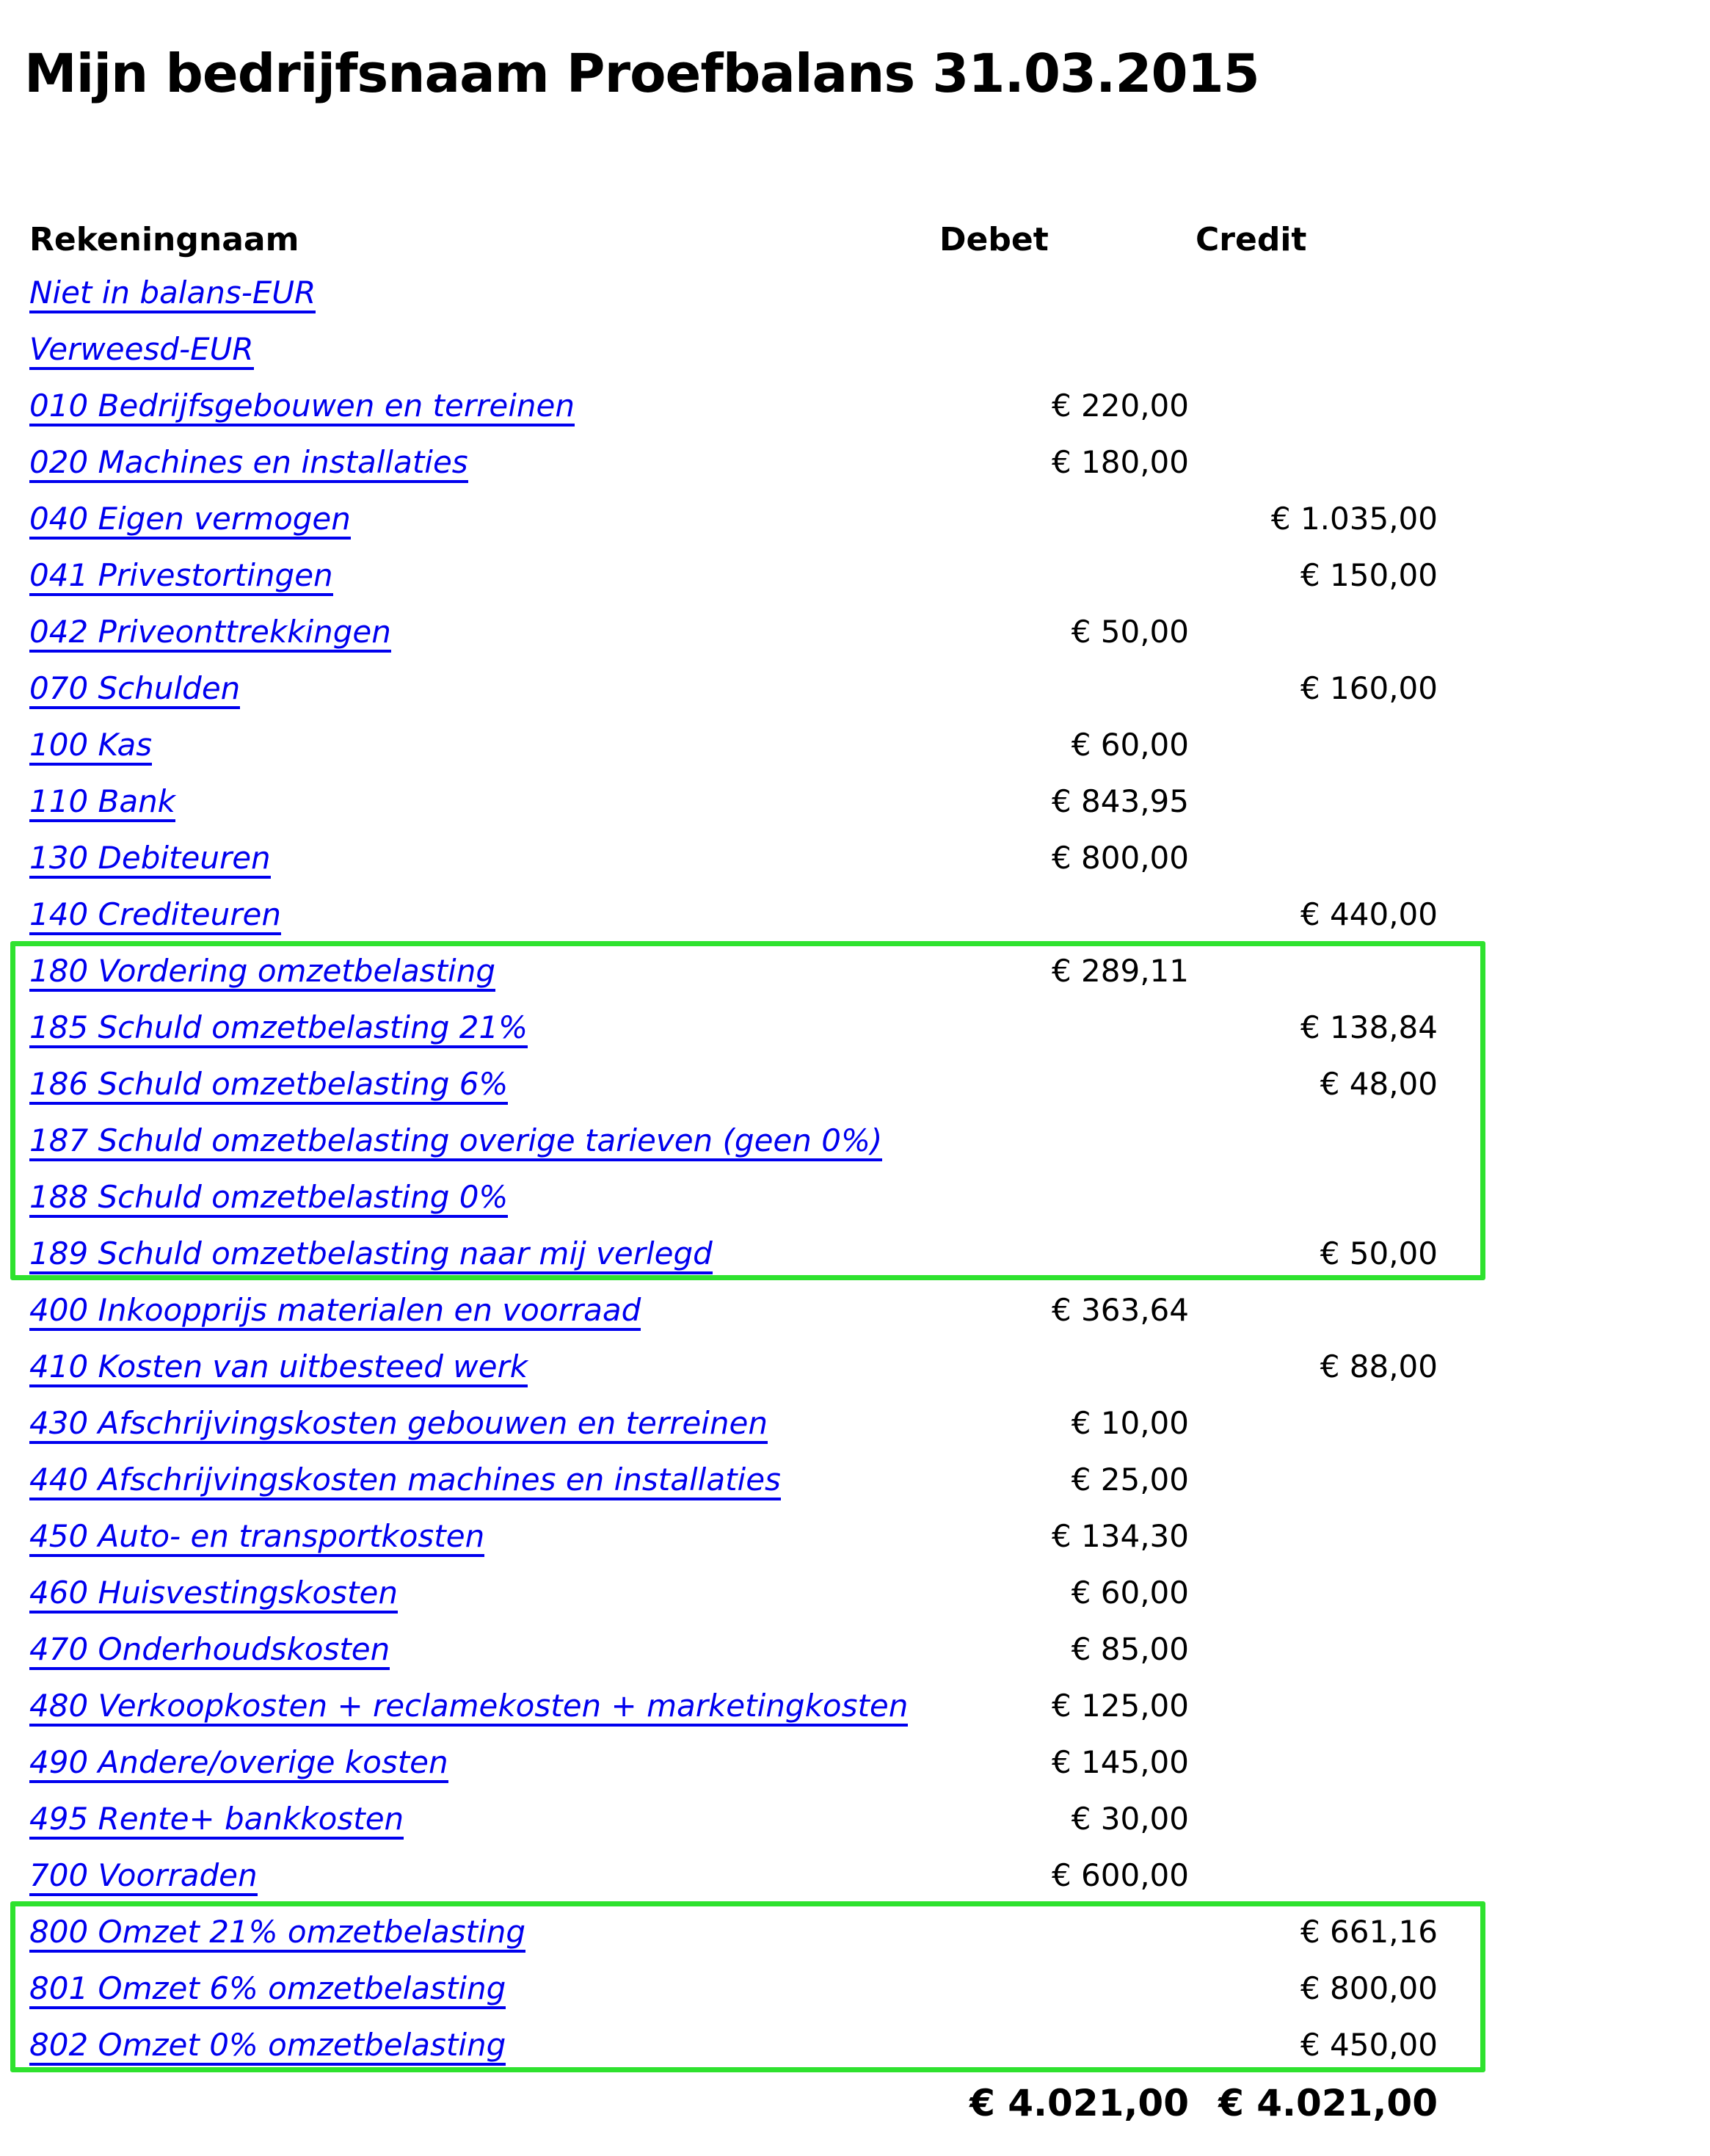 The height and width of the screenshot is (2156, 1710). Describe the element at coordinates (1120, 406) in the screenshot. I see `debet-amount: € 220,00` at that location.